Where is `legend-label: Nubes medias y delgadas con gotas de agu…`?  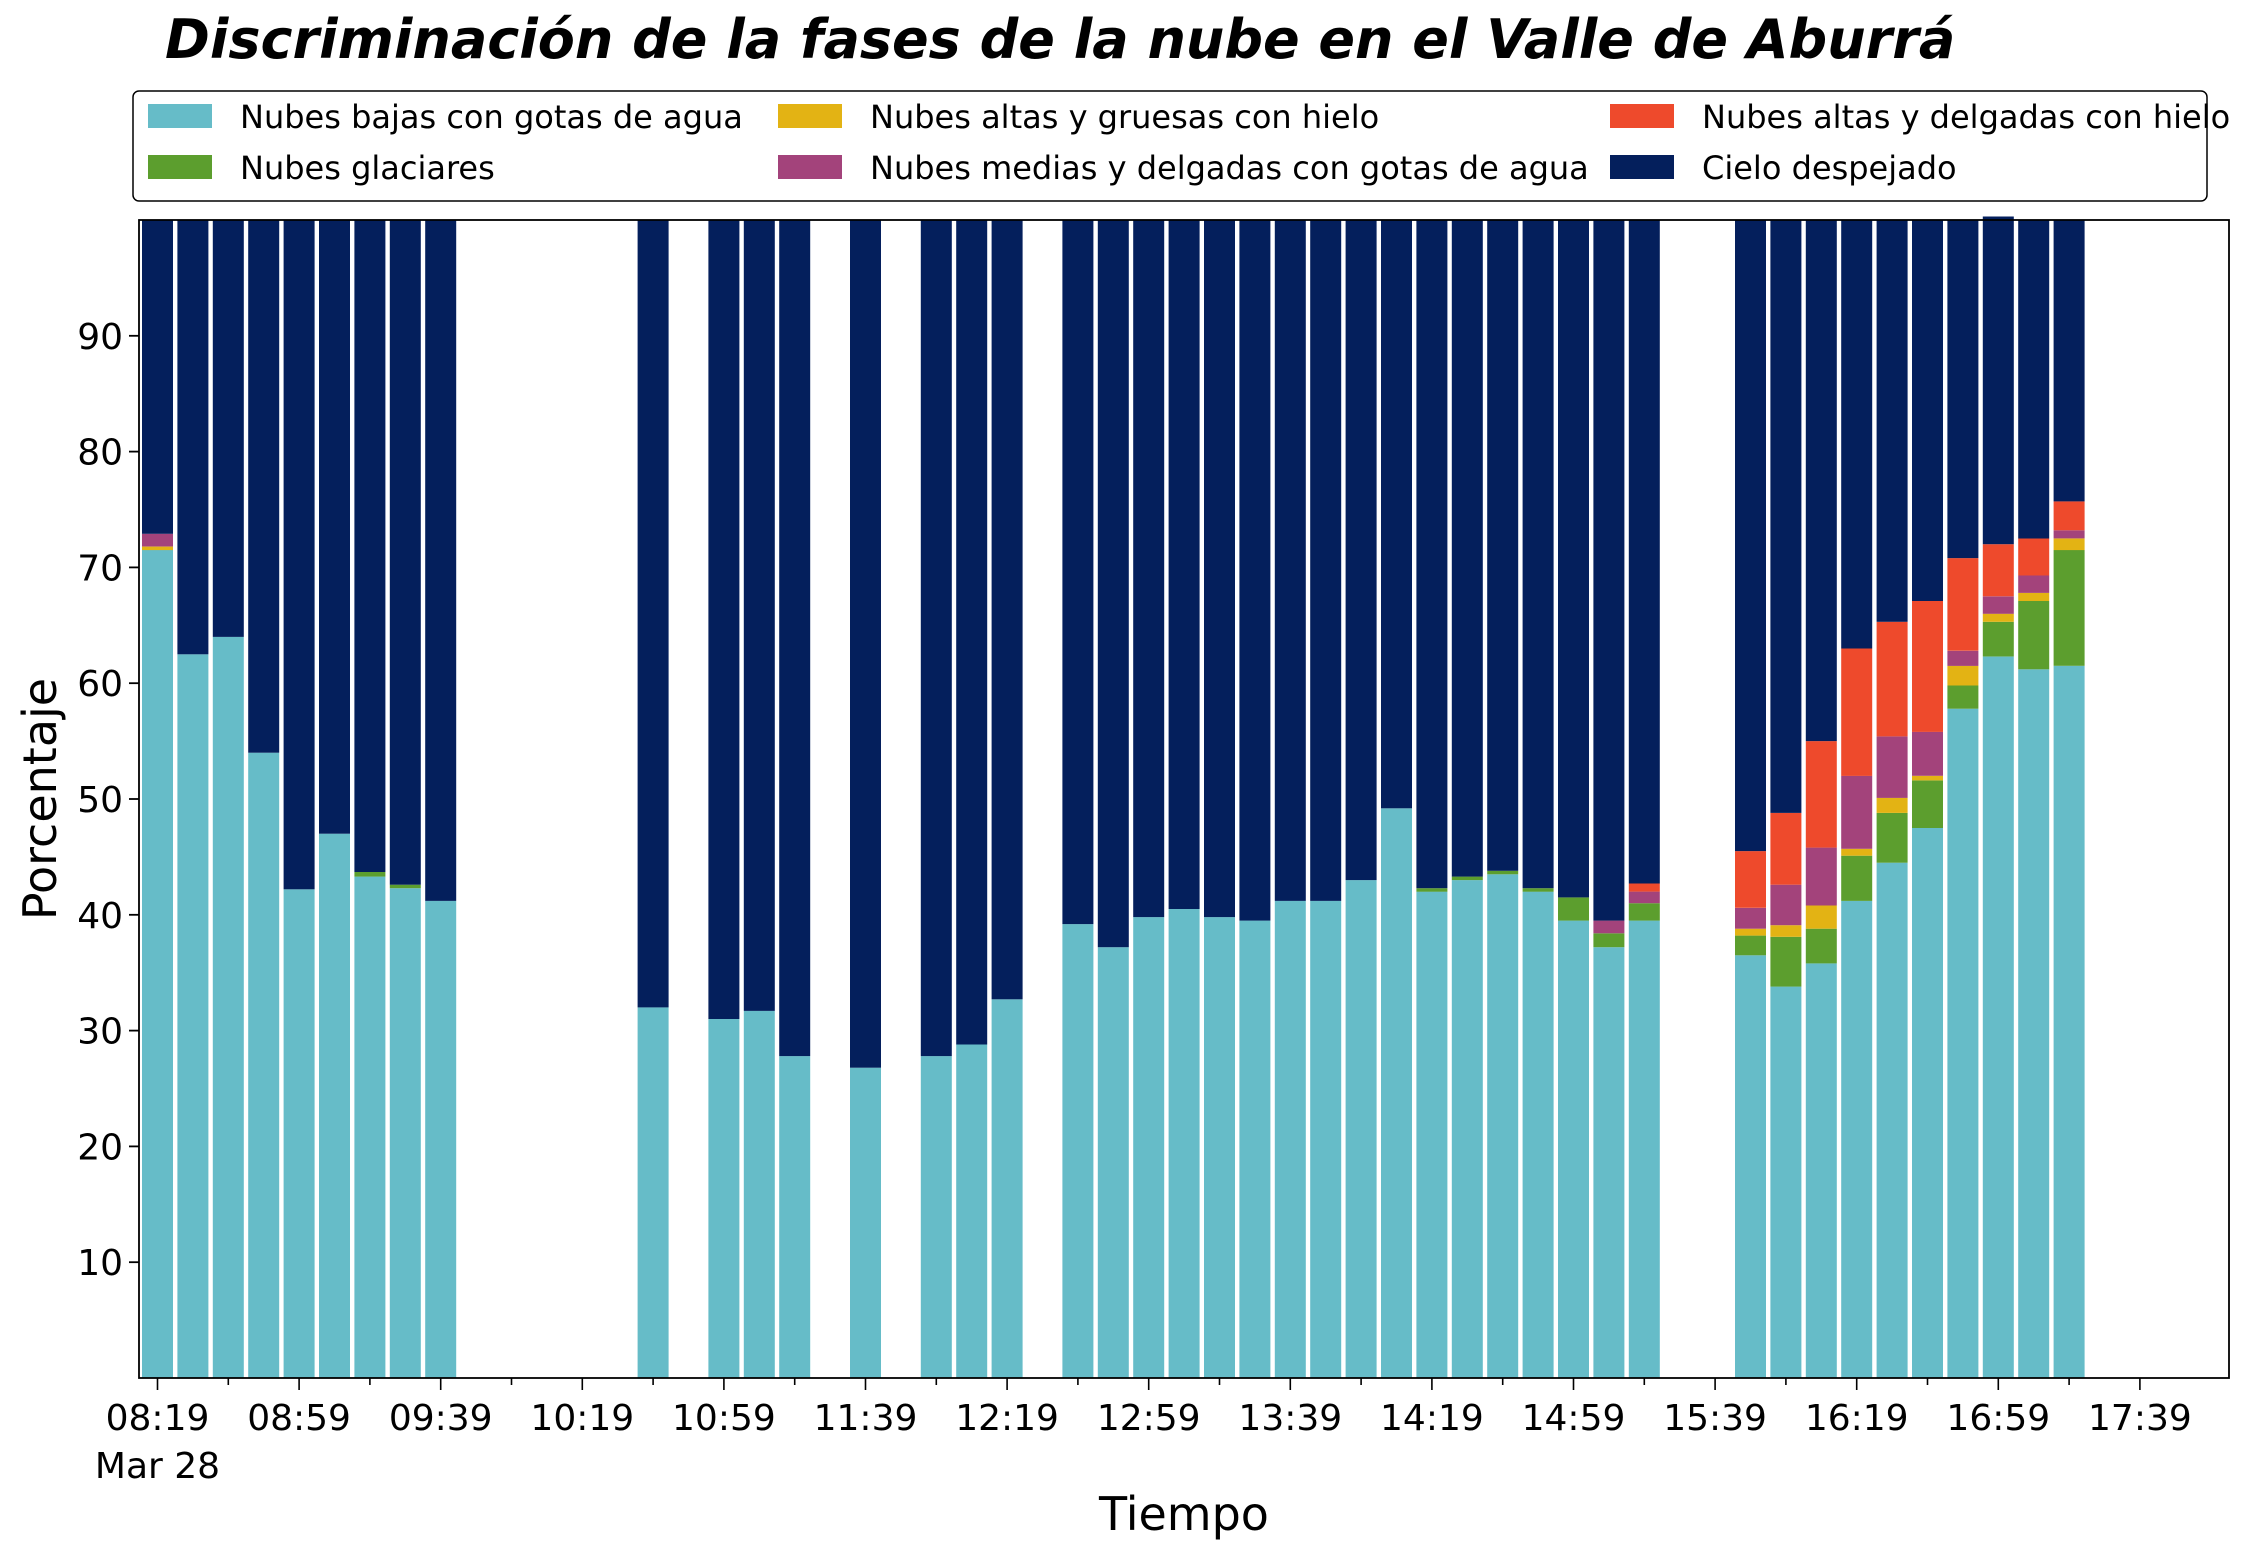
legend-label: Nubes medias y delgadas con gotas de agu… is located at coordinates (1229, 168).